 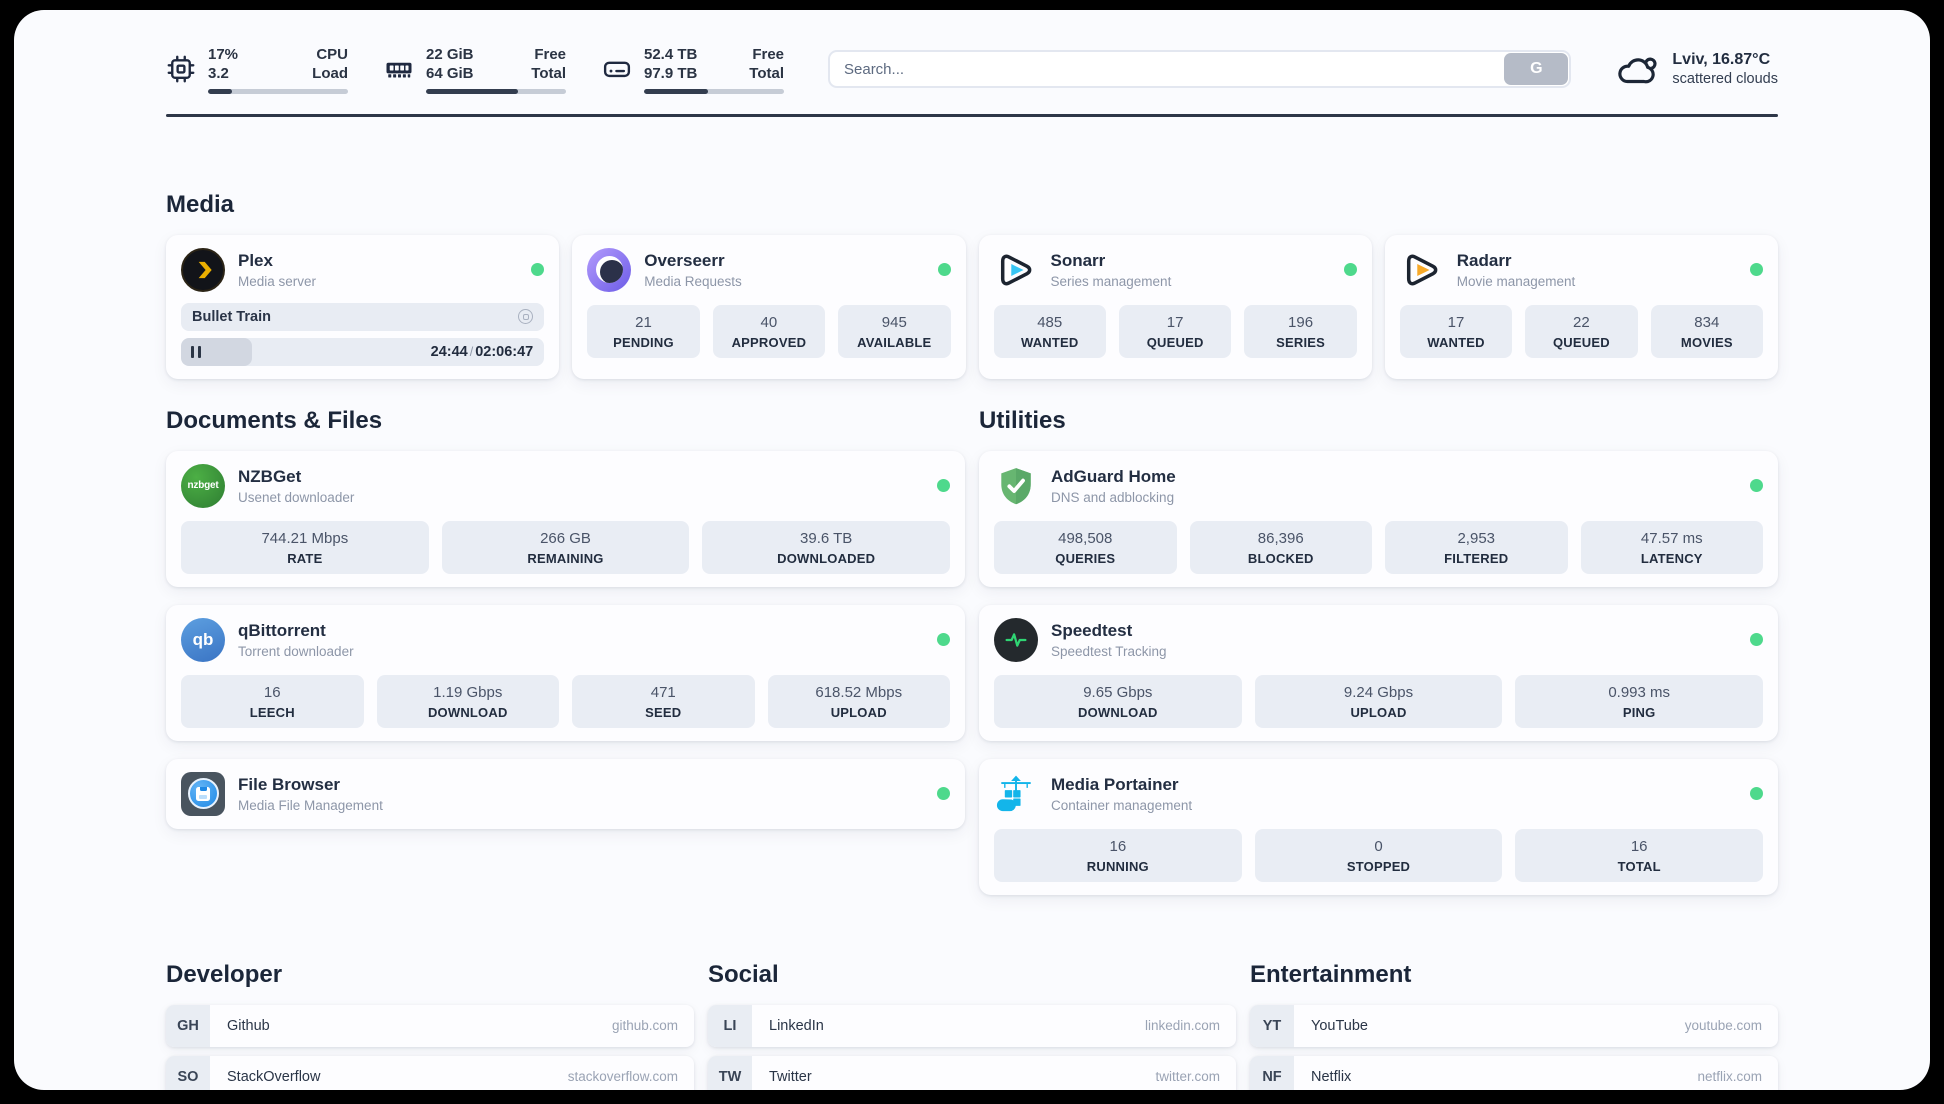 I want to click on stat-wanted: 17 WANTED, so click(x=1456, y=331).